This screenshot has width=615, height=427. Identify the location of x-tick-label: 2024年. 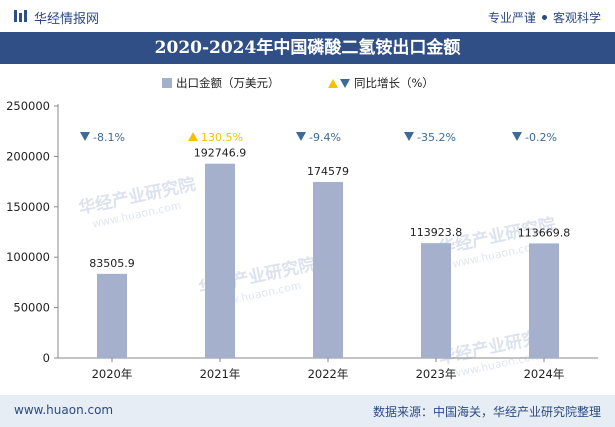
(544, 374).